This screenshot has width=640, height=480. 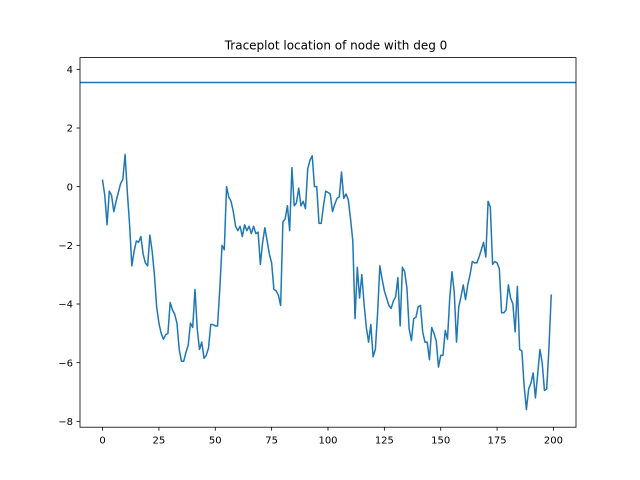 I want to click on y-axis: −8 −6 −4 −2 0 2 4, so click(x=69, y=246).